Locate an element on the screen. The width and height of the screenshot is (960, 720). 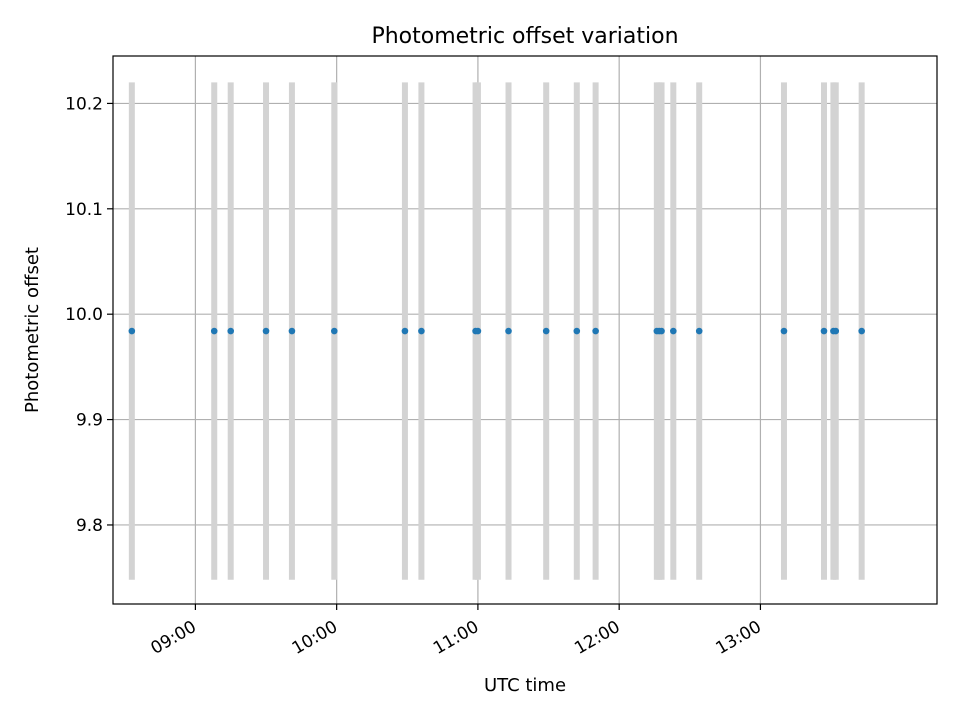
y-axis-label: Photometric offset is located at coordinates (32, 330).